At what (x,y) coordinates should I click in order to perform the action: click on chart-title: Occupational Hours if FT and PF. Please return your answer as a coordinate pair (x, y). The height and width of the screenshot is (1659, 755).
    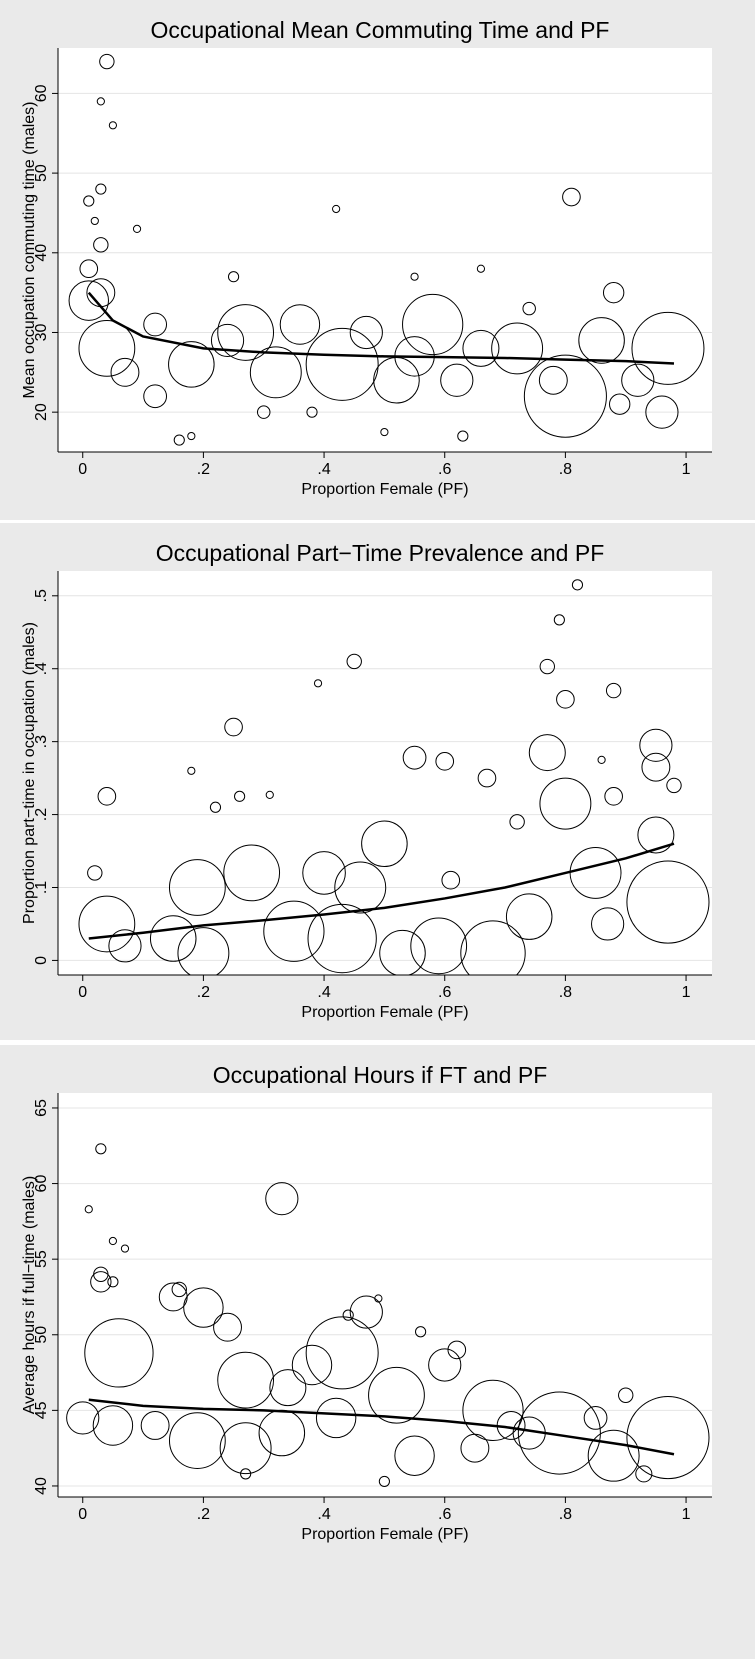
    Looking at the image, I should click on (380, 1075).